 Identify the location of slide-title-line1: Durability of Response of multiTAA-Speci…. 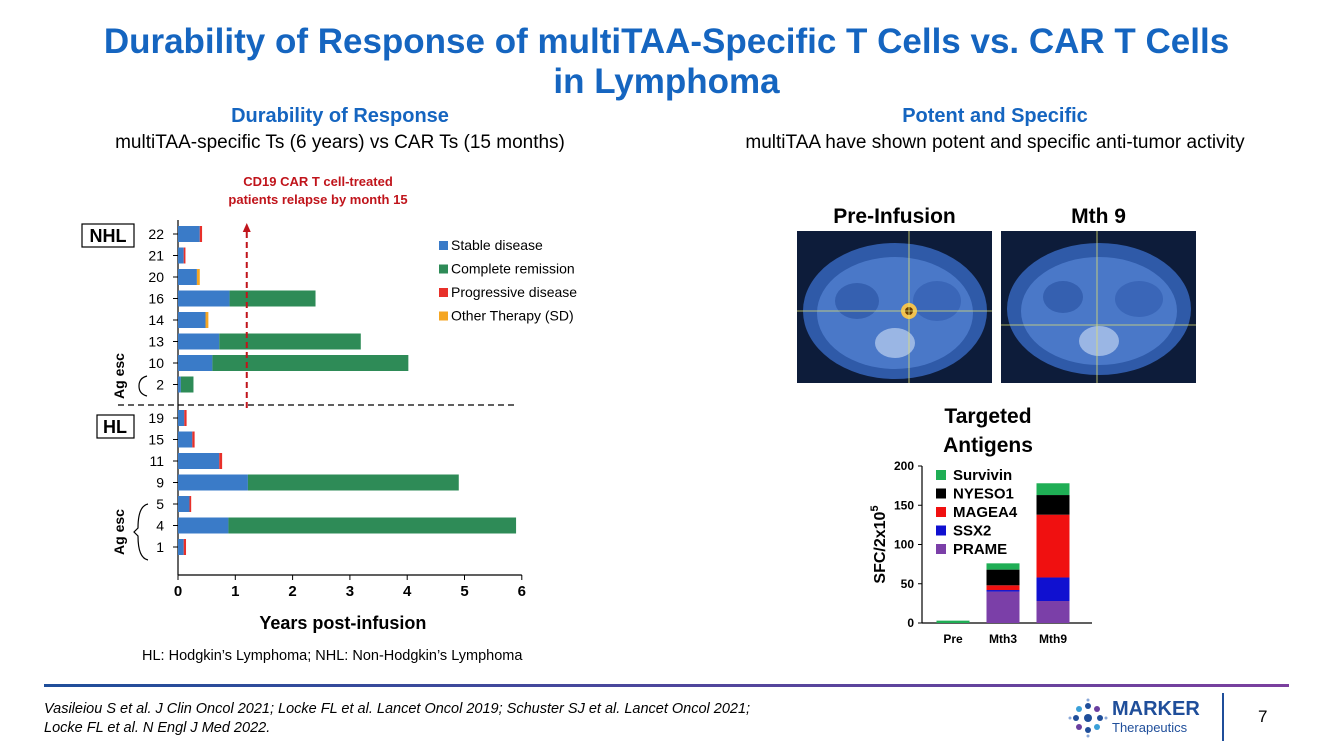
(666, 41).